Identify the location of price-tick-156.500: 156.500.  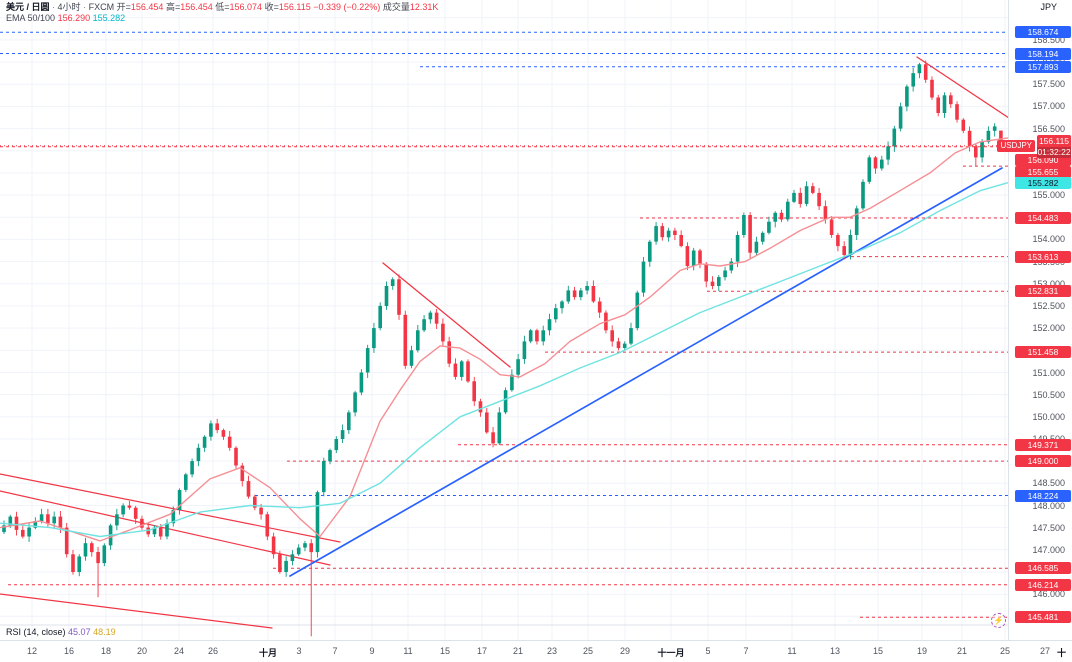
(1048, 128).